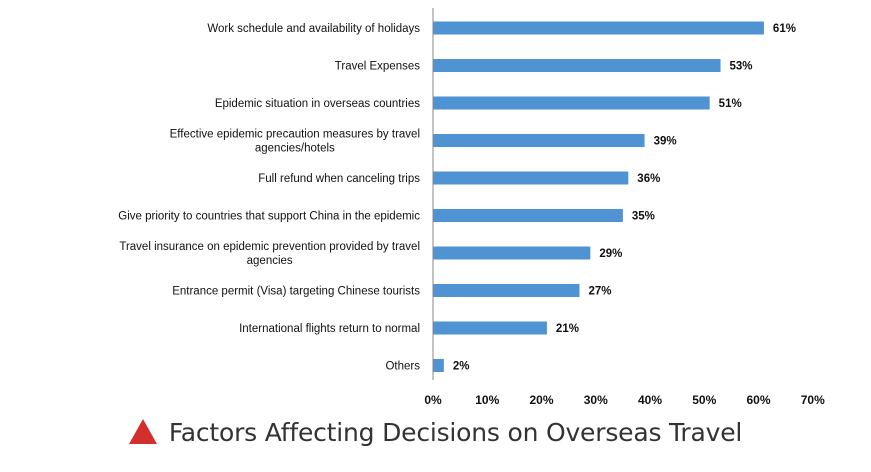  I want to click on category-label-line: agencies/hotels, so click(295, 149).